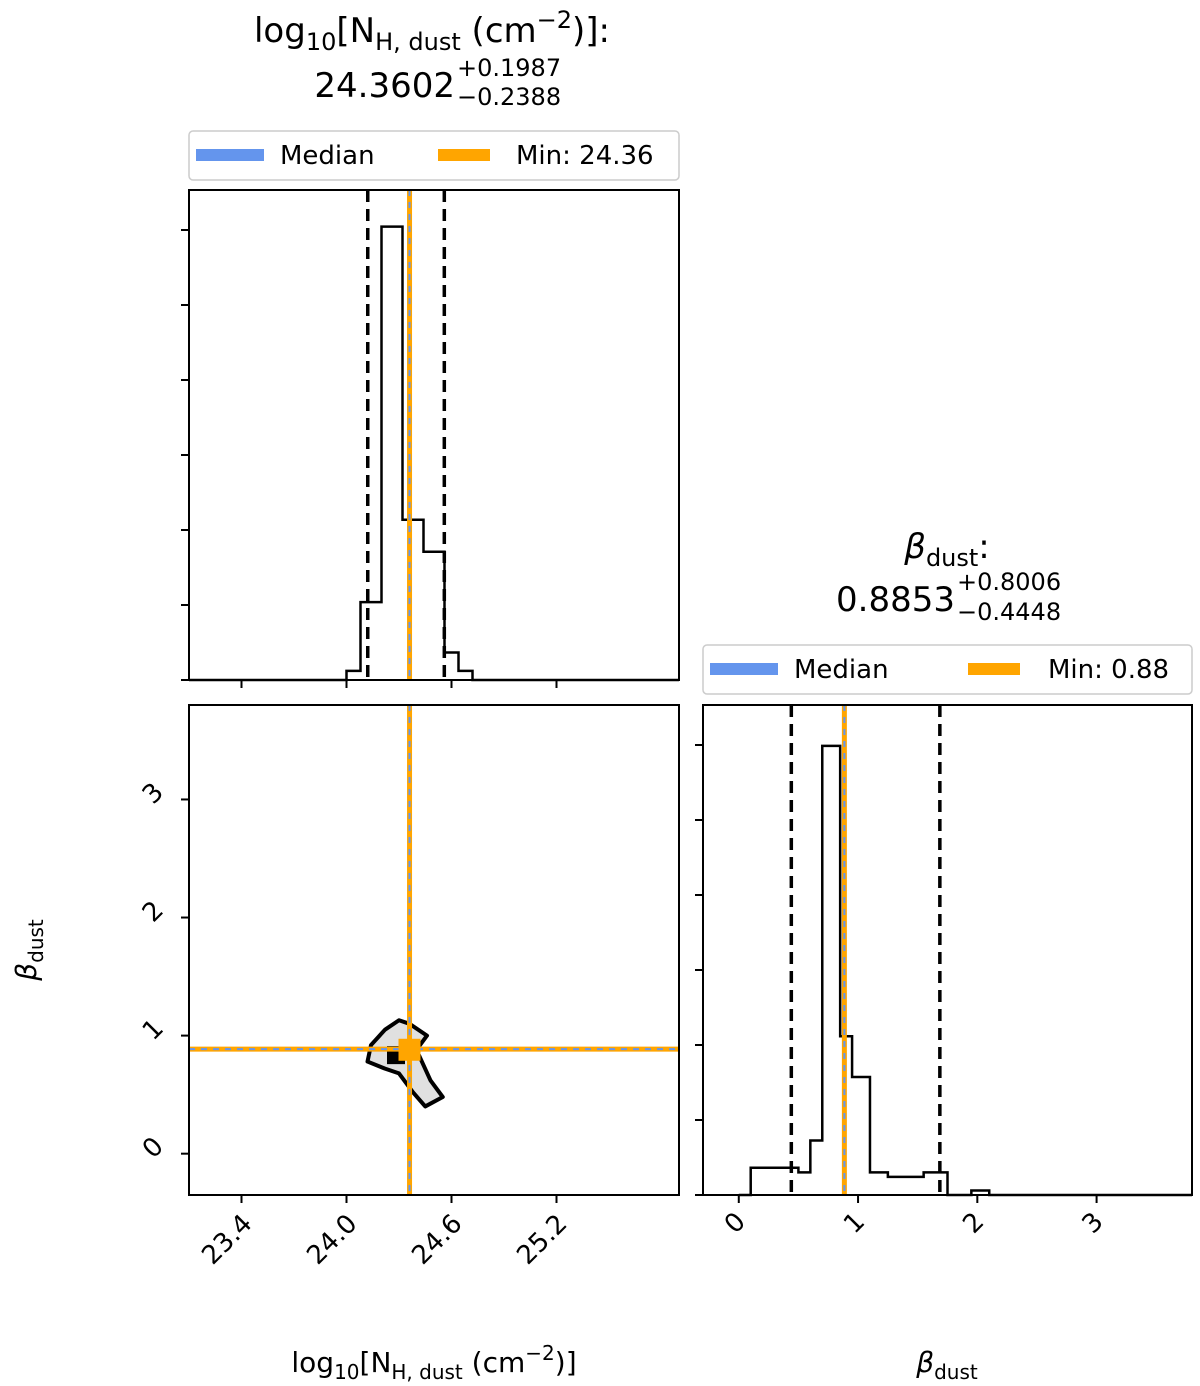  Describe the element at coordinates (841, 670) in the screenshot. I see `beta-legend-median-label: Median` at that location.